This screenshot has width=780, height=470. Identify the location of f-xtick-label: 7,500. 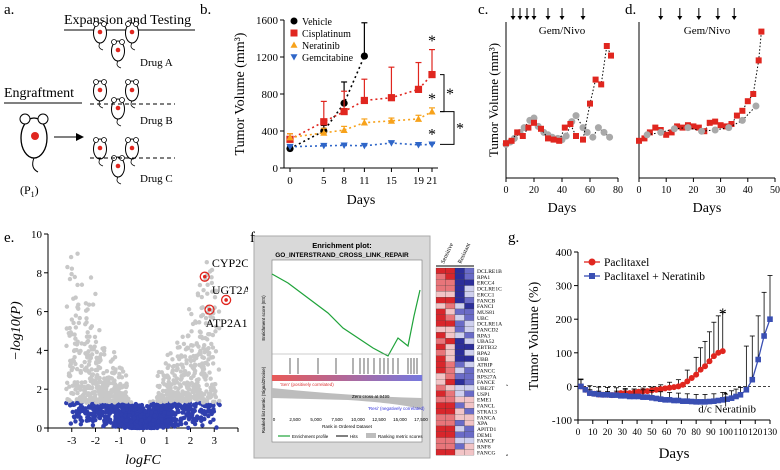
(337, 419).